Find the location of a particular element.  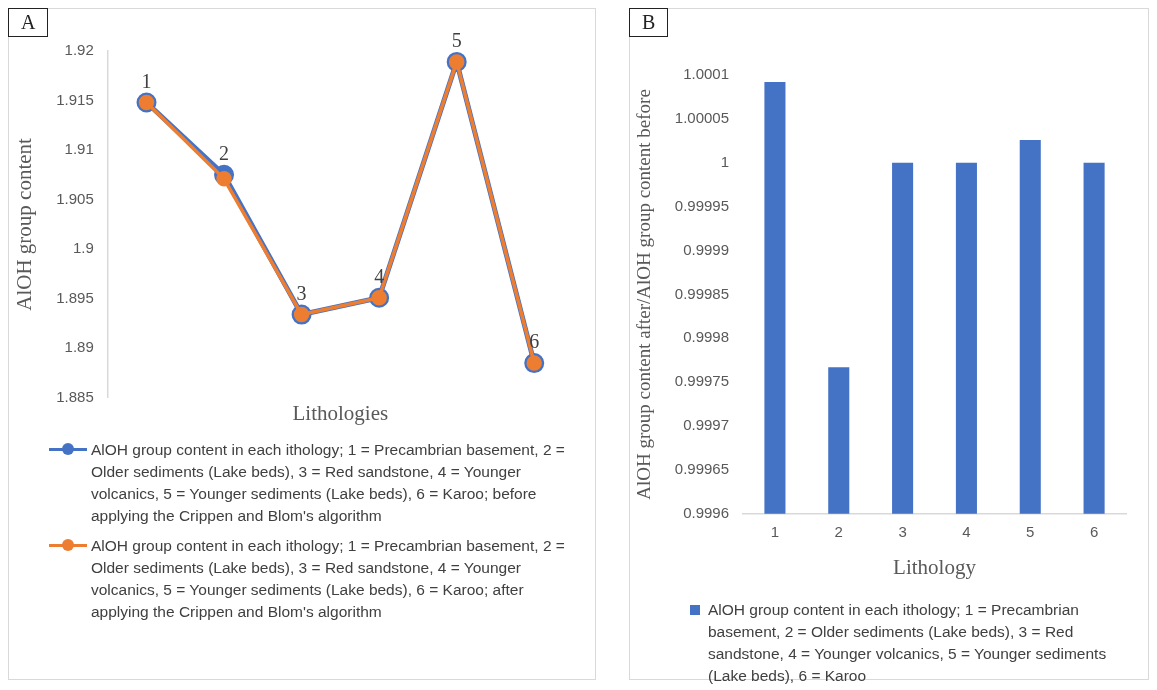

y-tick-label: 1.91 is located at coordinates (79, 149).